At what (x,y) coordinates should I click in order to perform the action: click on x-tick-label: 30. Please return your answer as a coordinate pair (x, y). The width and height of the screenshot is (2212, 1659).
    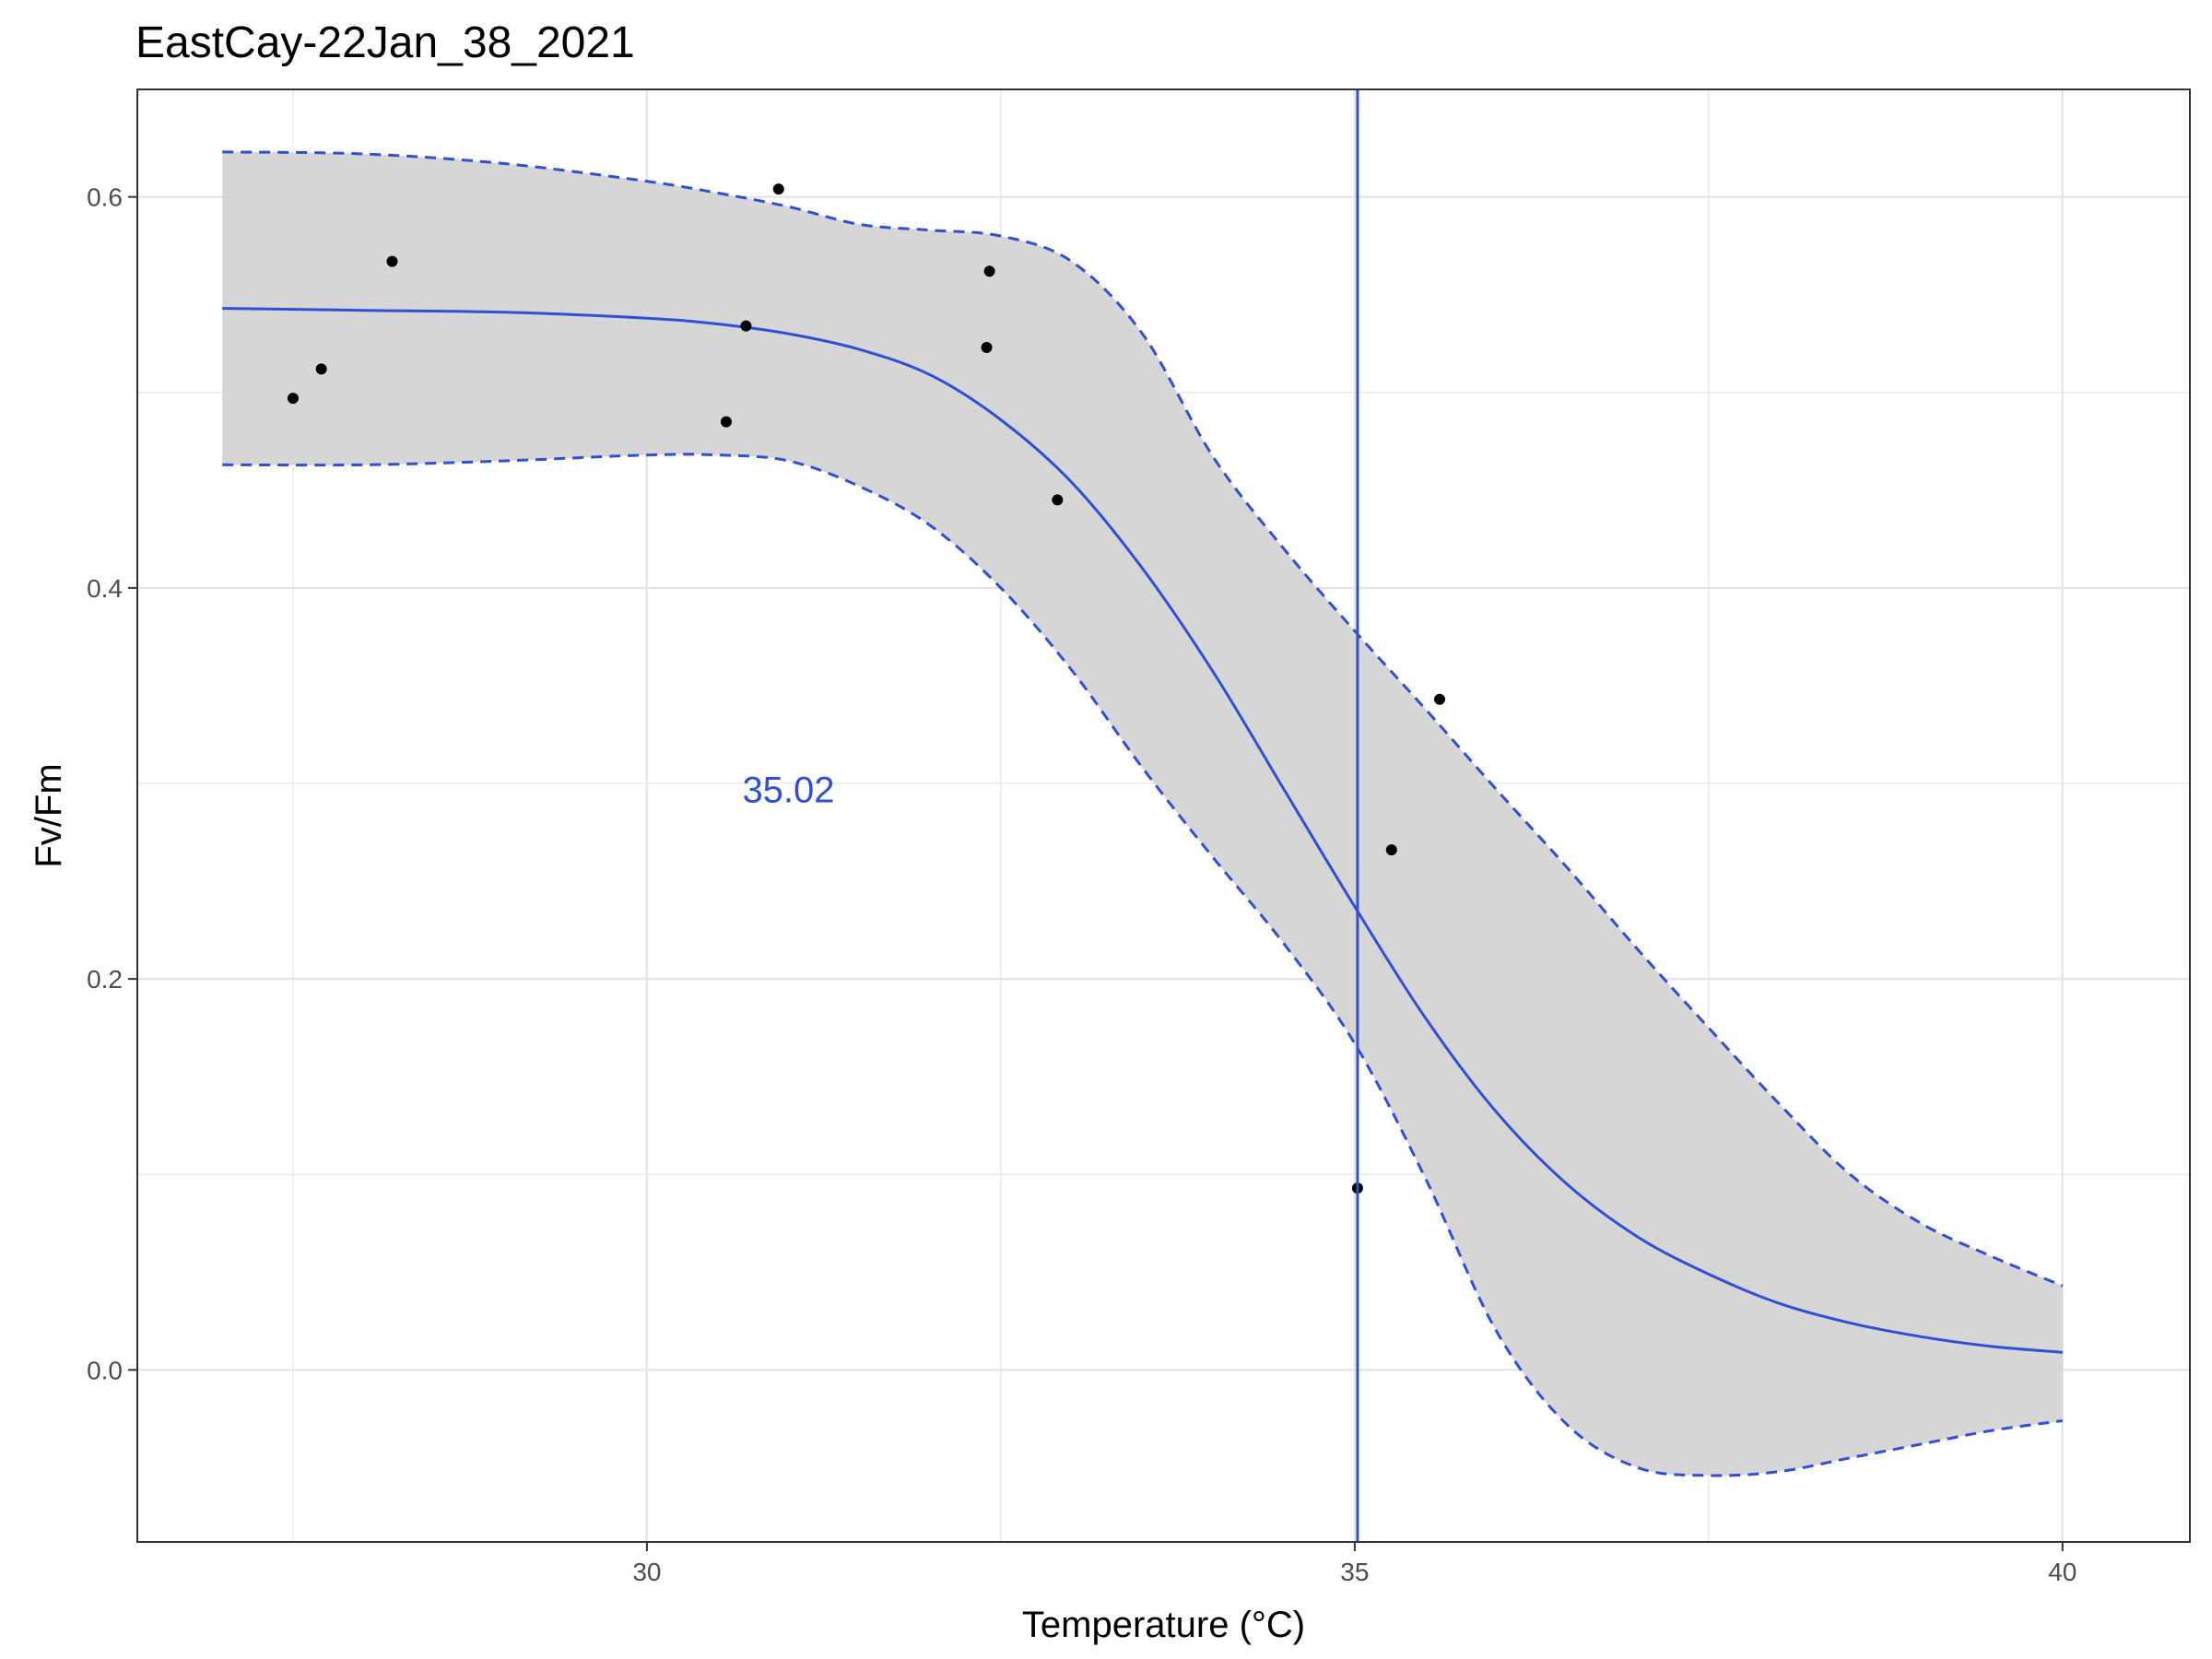
    Looking at the image, I should click on (646, 1572).